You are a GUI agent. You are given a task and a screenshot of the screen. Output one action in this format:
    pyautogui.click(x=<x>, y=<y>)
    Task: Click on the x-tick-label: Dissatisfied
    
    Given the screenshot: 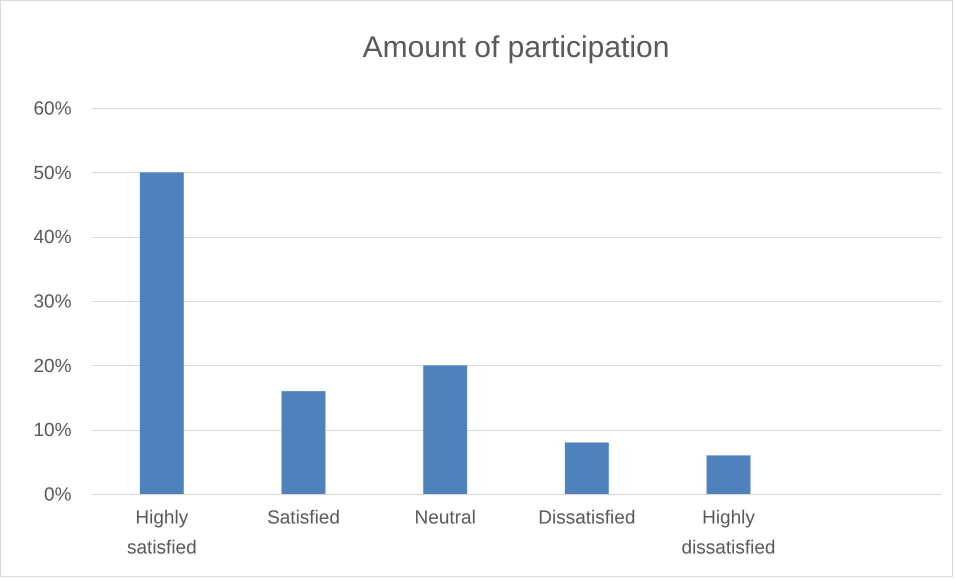 What is the action you would take?
    pyautogui.click(x=587, y=518)
    